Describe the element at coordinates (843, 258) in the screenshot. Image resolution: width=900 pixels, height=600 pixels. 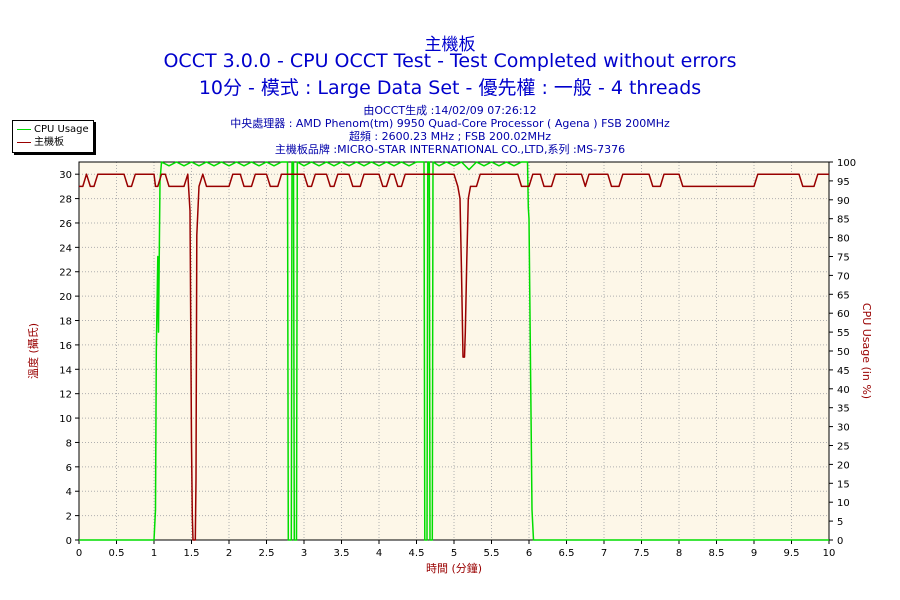
I see `y-right-tick-label: 75` at that location.